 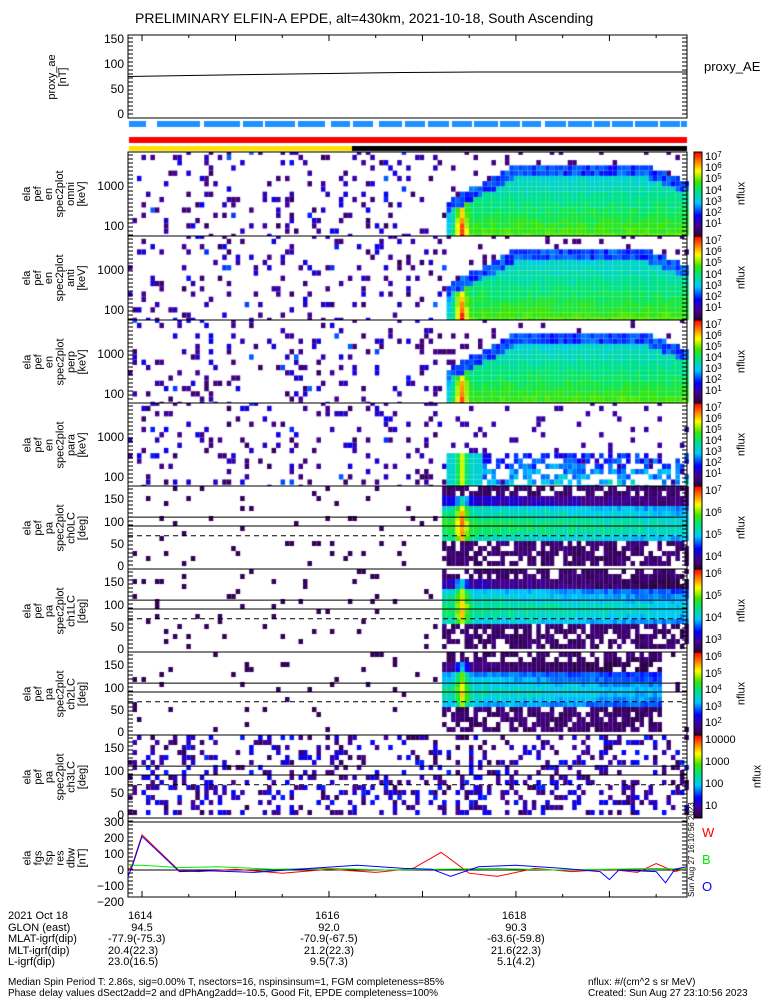 What do you see at coordinates (140, 916) in the screenshot?
I see `time-label: 1614` at bounding box center [140, 916].